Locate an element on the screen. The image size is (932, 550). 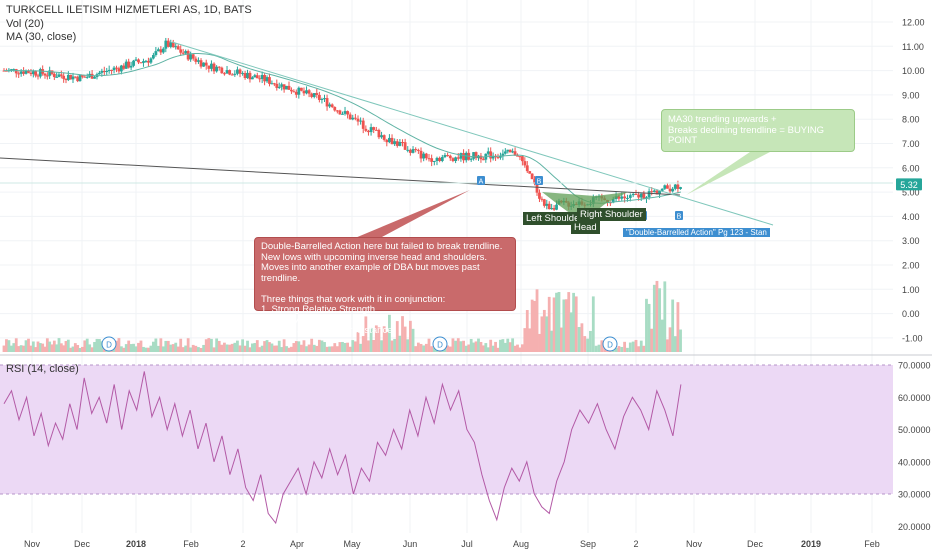
rsi-tick-label: 40.0000 is located at coordinates (914, 462).